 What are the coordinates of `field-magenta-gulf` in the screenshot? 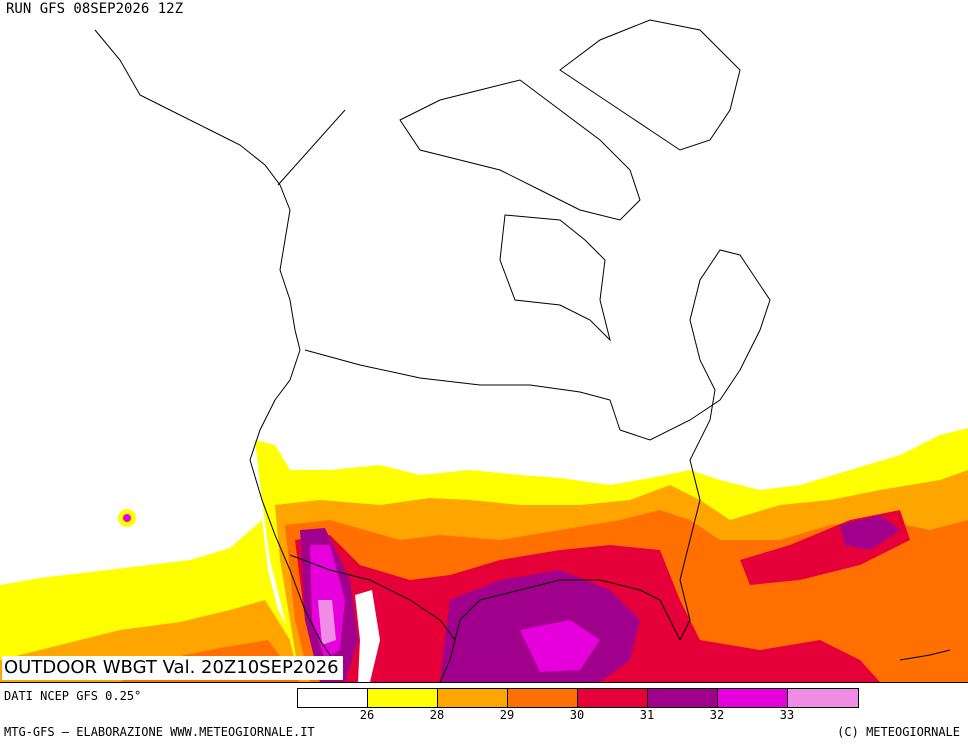 It's located at (560, 646).